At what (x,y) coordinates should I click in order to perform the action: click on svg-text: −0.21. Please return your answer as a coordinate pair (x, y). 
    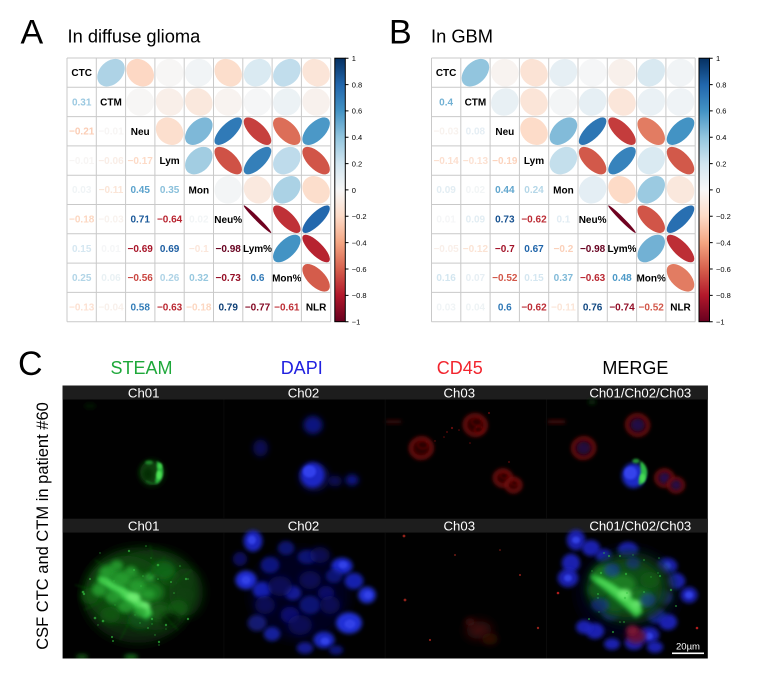
    Looking at the image, I should click on (82, 132).